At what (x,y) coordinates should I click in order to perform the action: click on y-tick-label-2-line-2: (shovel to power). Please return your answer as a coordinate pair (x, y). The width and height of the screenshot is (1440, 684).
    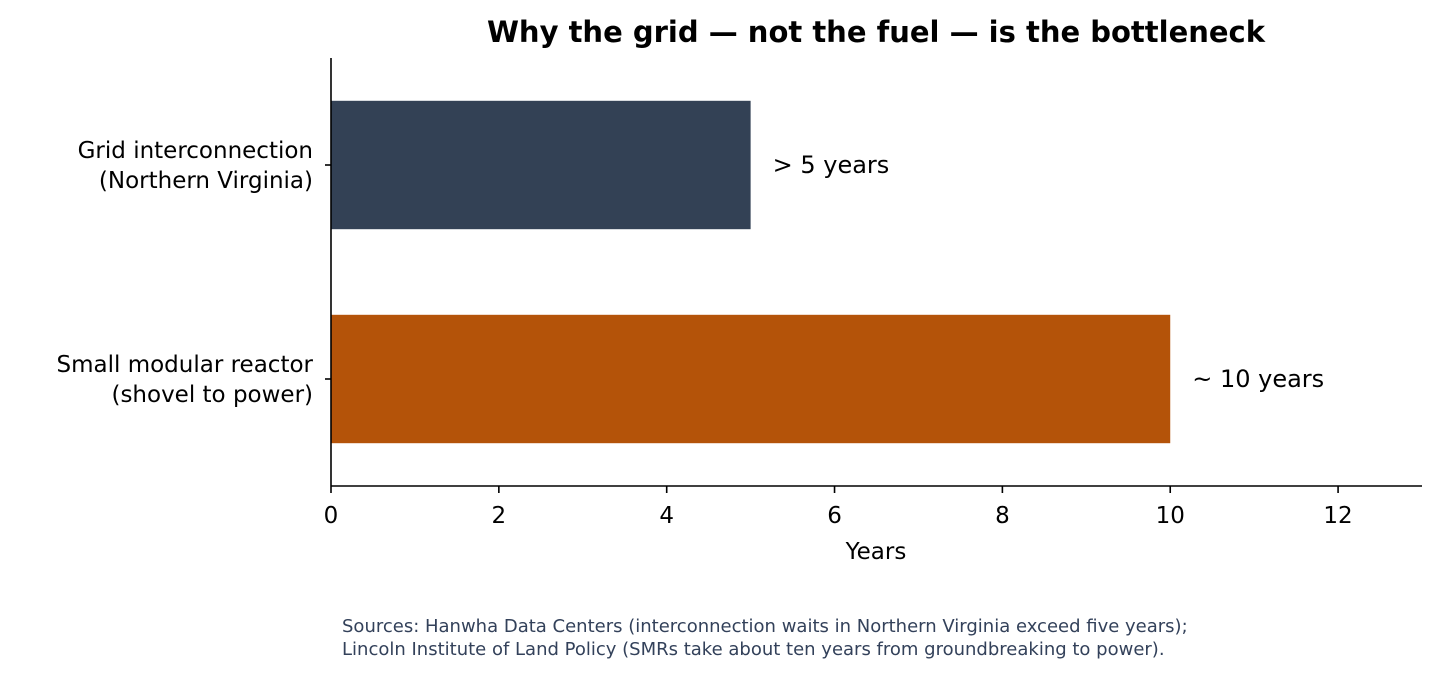
    Looking at the image, I should click on (212, 395).